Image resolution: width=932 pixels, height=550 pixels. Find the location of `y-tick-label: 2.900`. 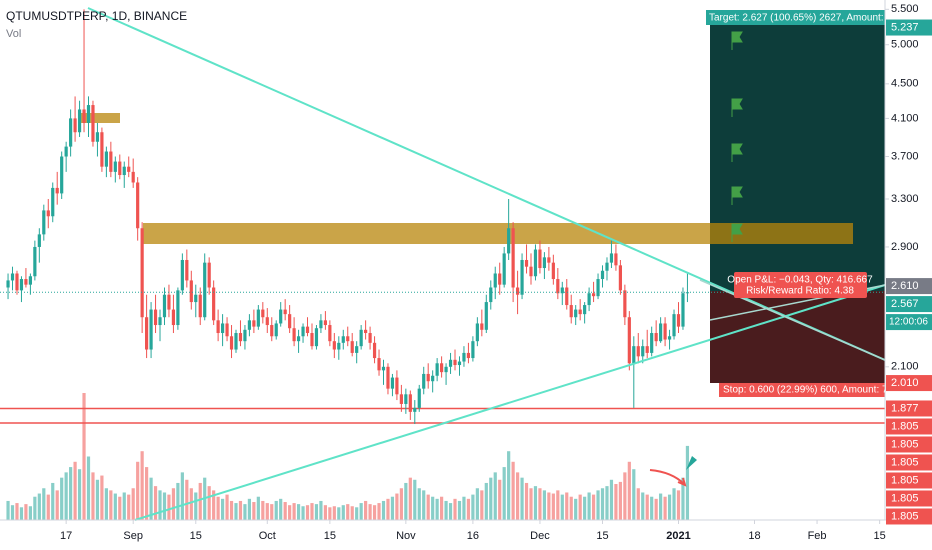

y-tick-label: 2.900 is located at coordinates (905, 247).